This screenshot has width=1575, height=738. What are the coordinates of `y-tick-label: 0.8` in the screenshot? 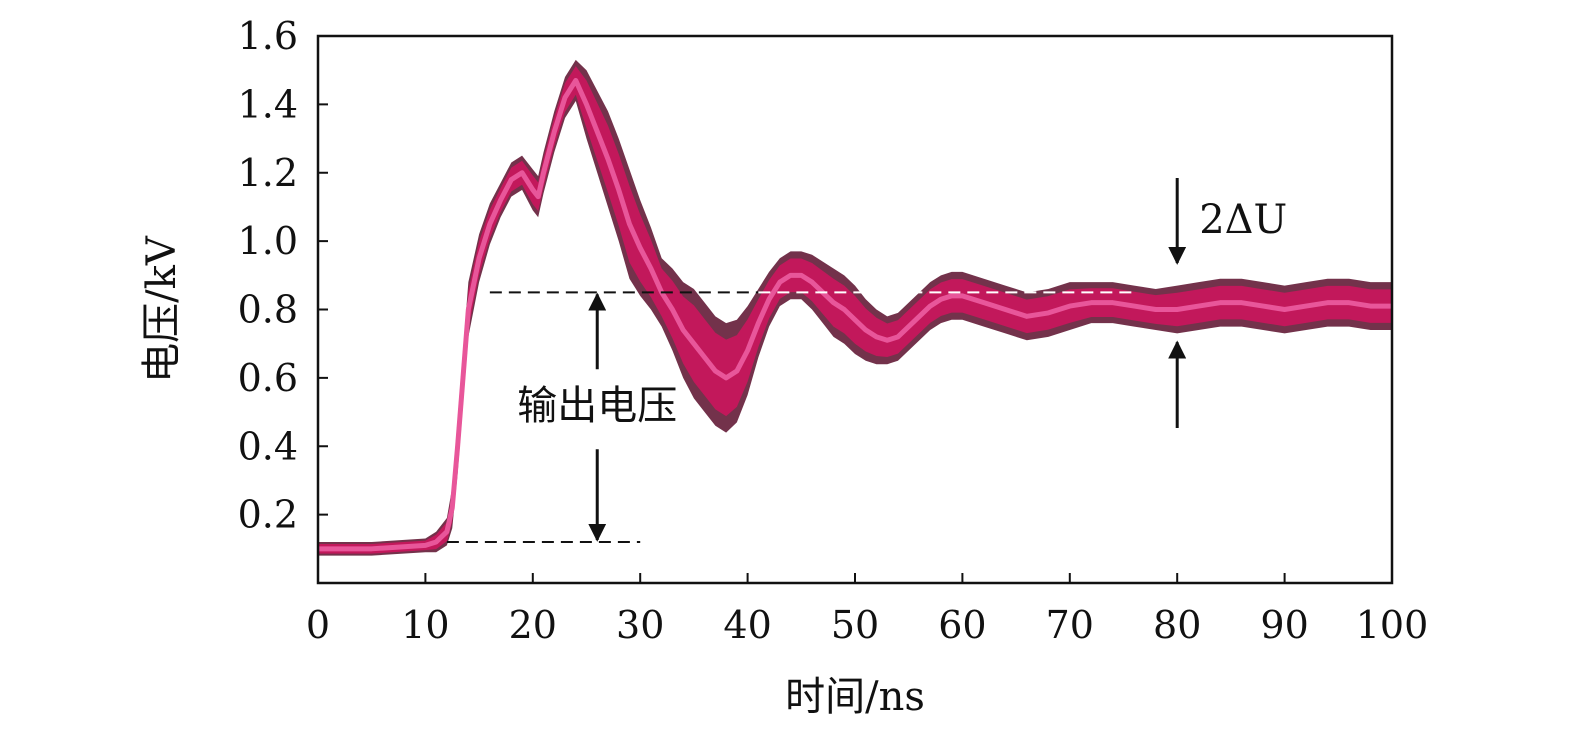 It's located at (268, 310).